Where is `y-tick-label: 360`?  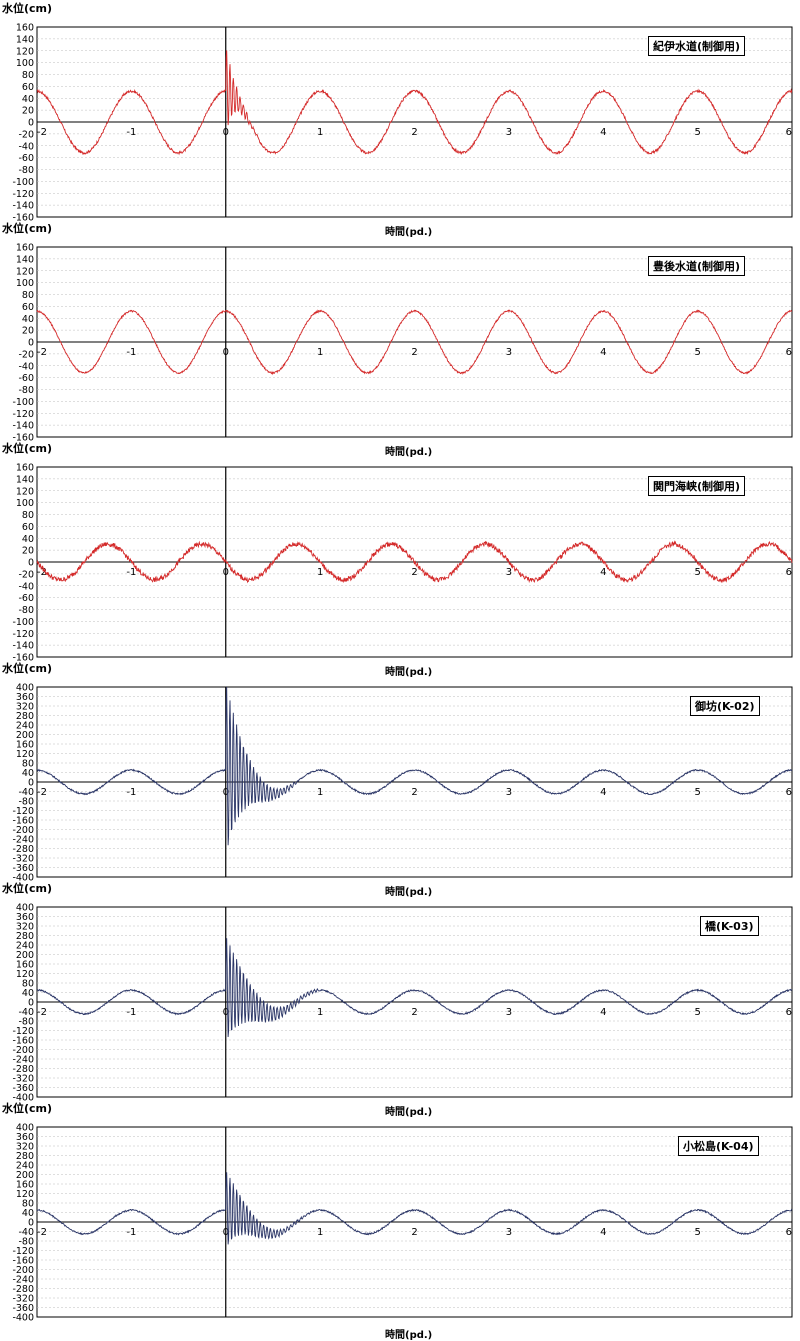 y-tick-label: 360 is located at coordinates (25, 1137).